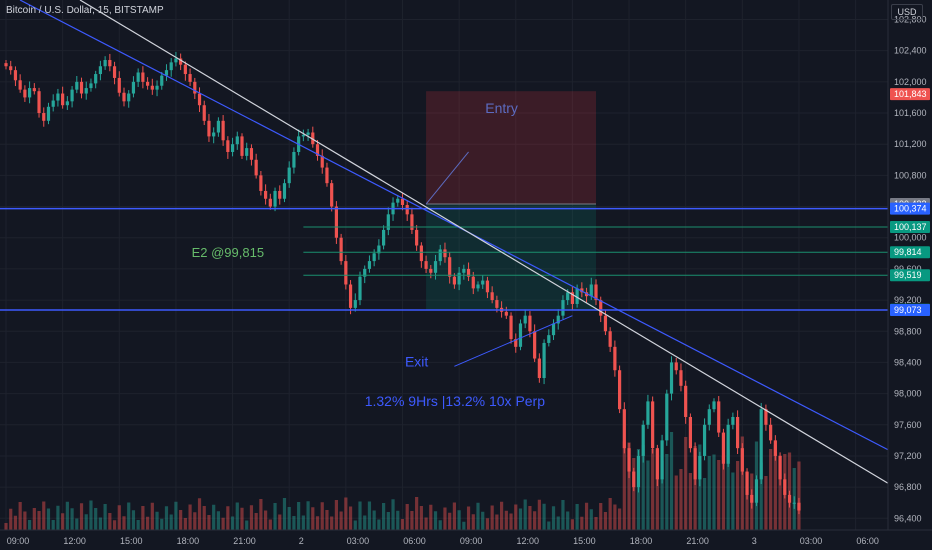 The image size is (932, 550). I want to click on price-badge-label: 99,814, so click(908, 252).